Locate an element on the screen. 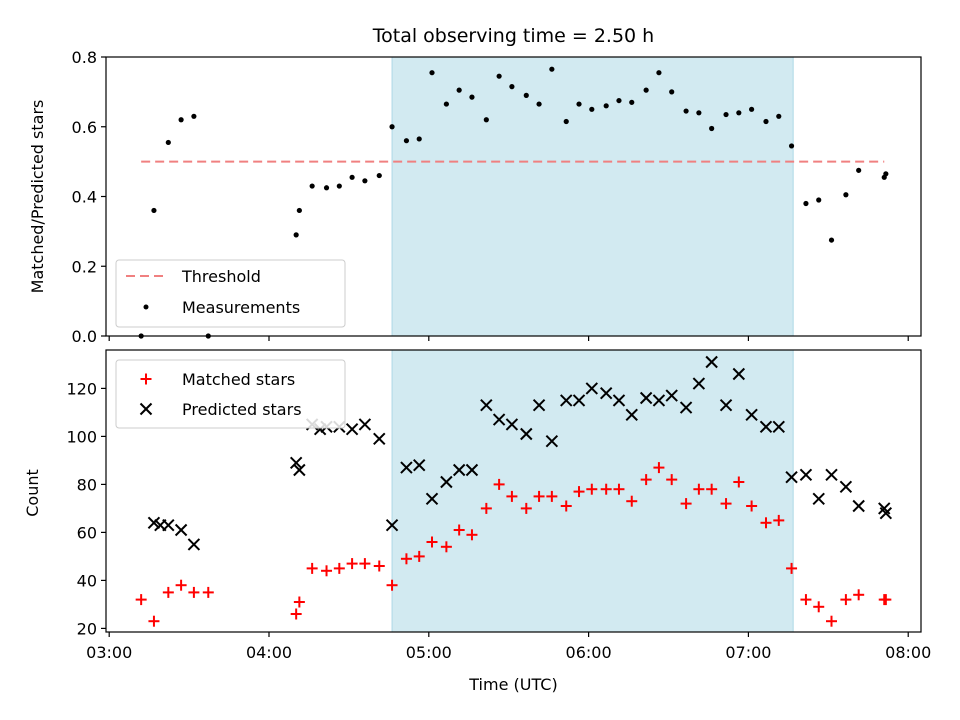 This screenshot has width=960, height=720. chart-title: Total observing time = 2.50 h is located at coordinates (513, 36).